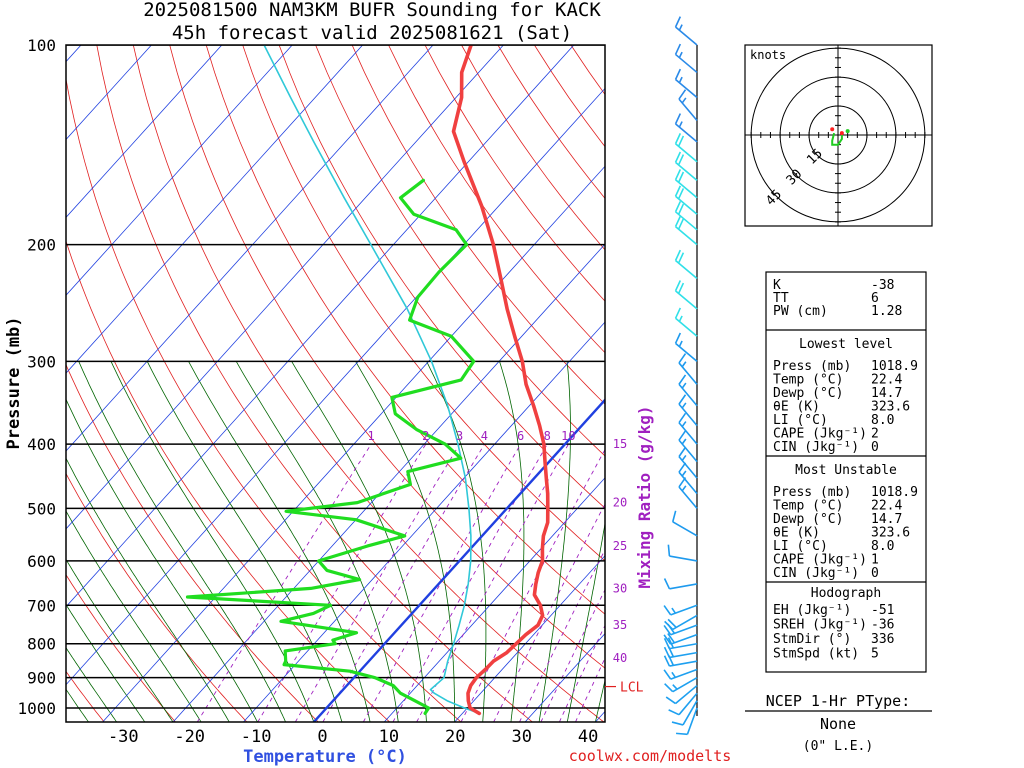  I want to click on chart-title-line1: 2025081500 NAM3KM BUFR Sounding for KACK, so click(372, 10).